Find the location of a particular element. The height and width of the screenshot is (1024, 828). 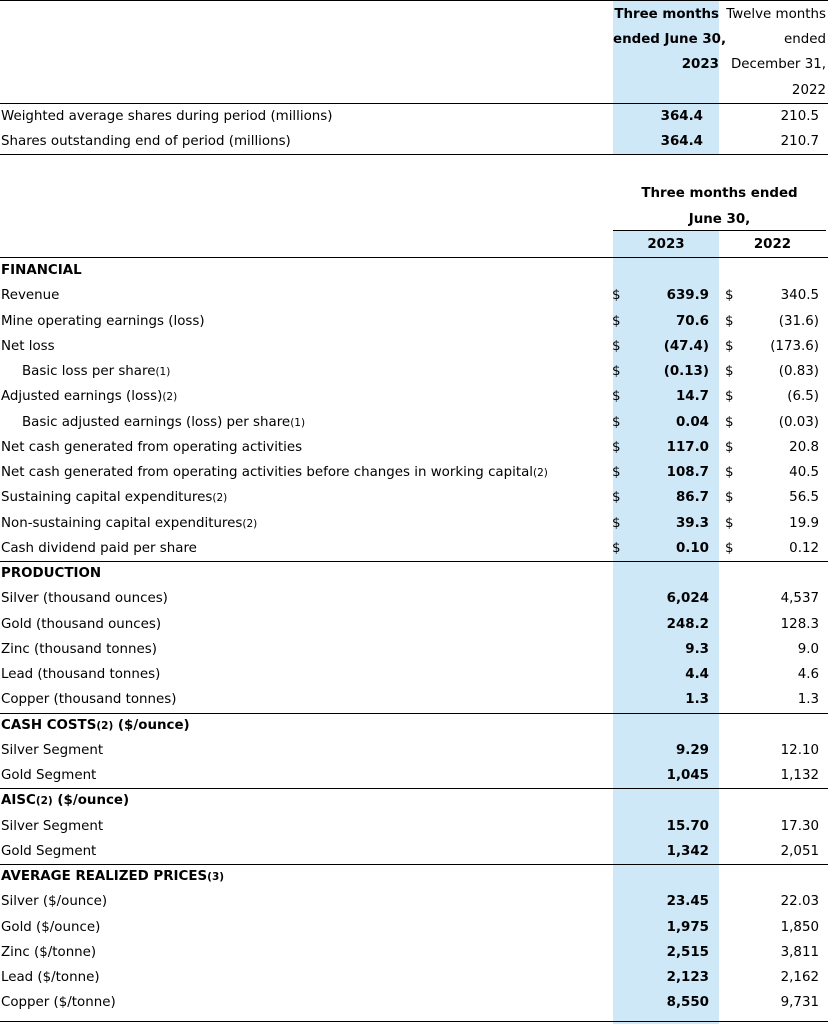

data-row-label: Gold (thousand ounces) is located at coordinates (81, 624).